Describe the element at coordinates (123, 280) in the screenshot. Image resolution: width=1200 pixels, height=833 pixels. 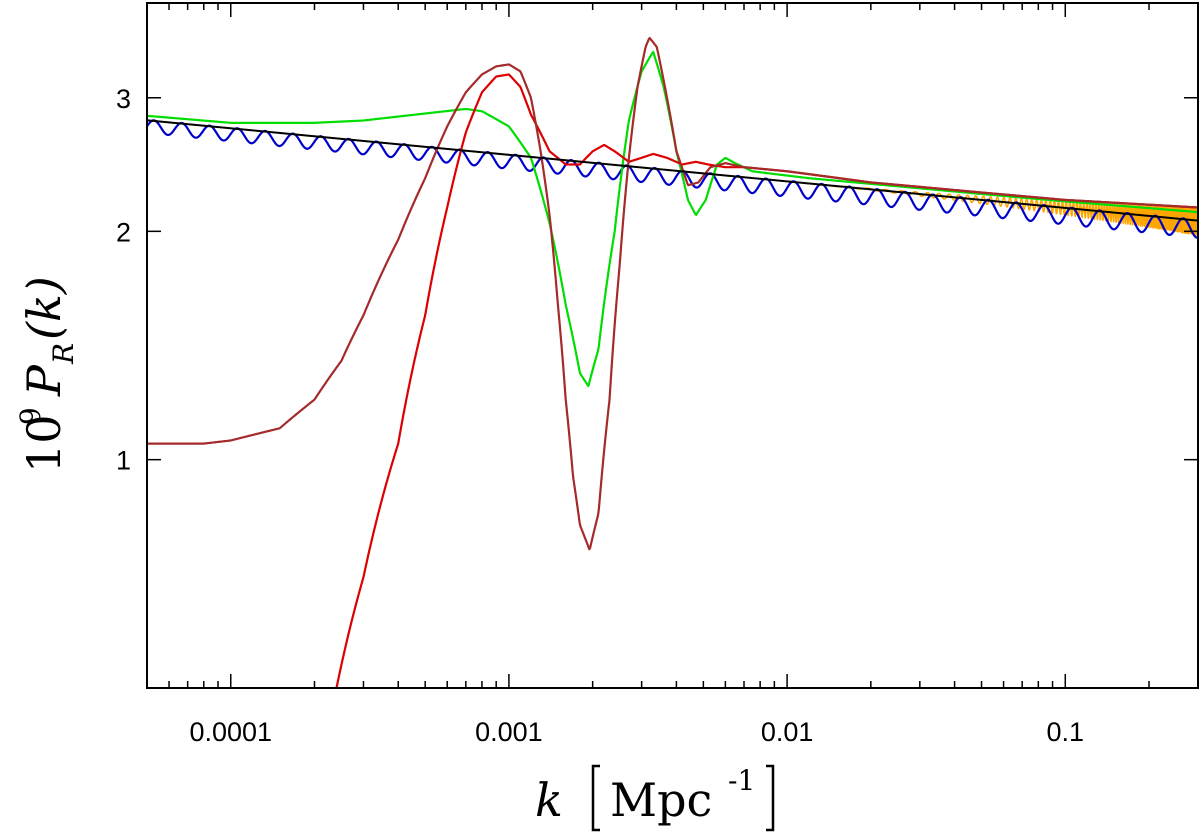
I see `y-tick-labels: 1 2 3` at that location.